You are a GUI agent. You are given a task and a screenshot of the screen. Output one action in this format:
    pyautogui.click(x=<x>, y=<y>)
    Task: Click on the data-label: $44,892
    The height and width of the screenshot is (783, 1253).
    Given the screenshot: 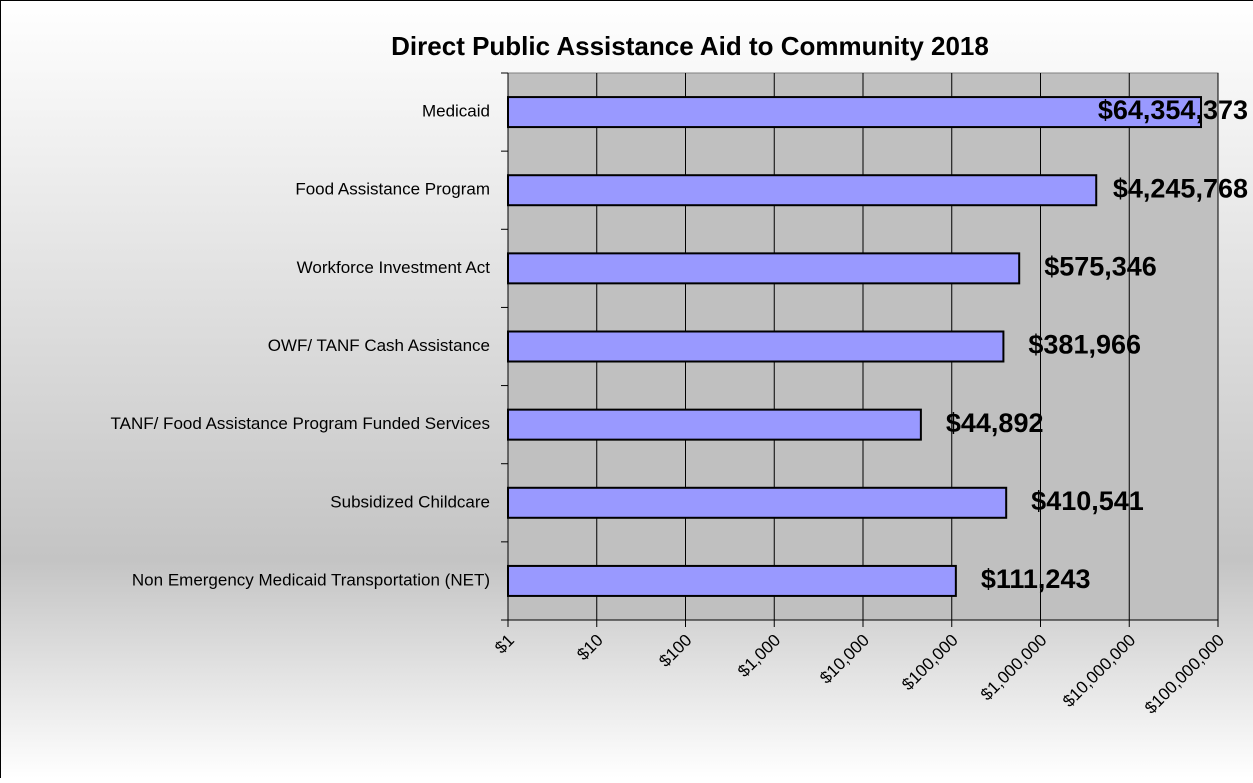 What is the action you would take?
    pyautogui.click(x=995, y=423)
    